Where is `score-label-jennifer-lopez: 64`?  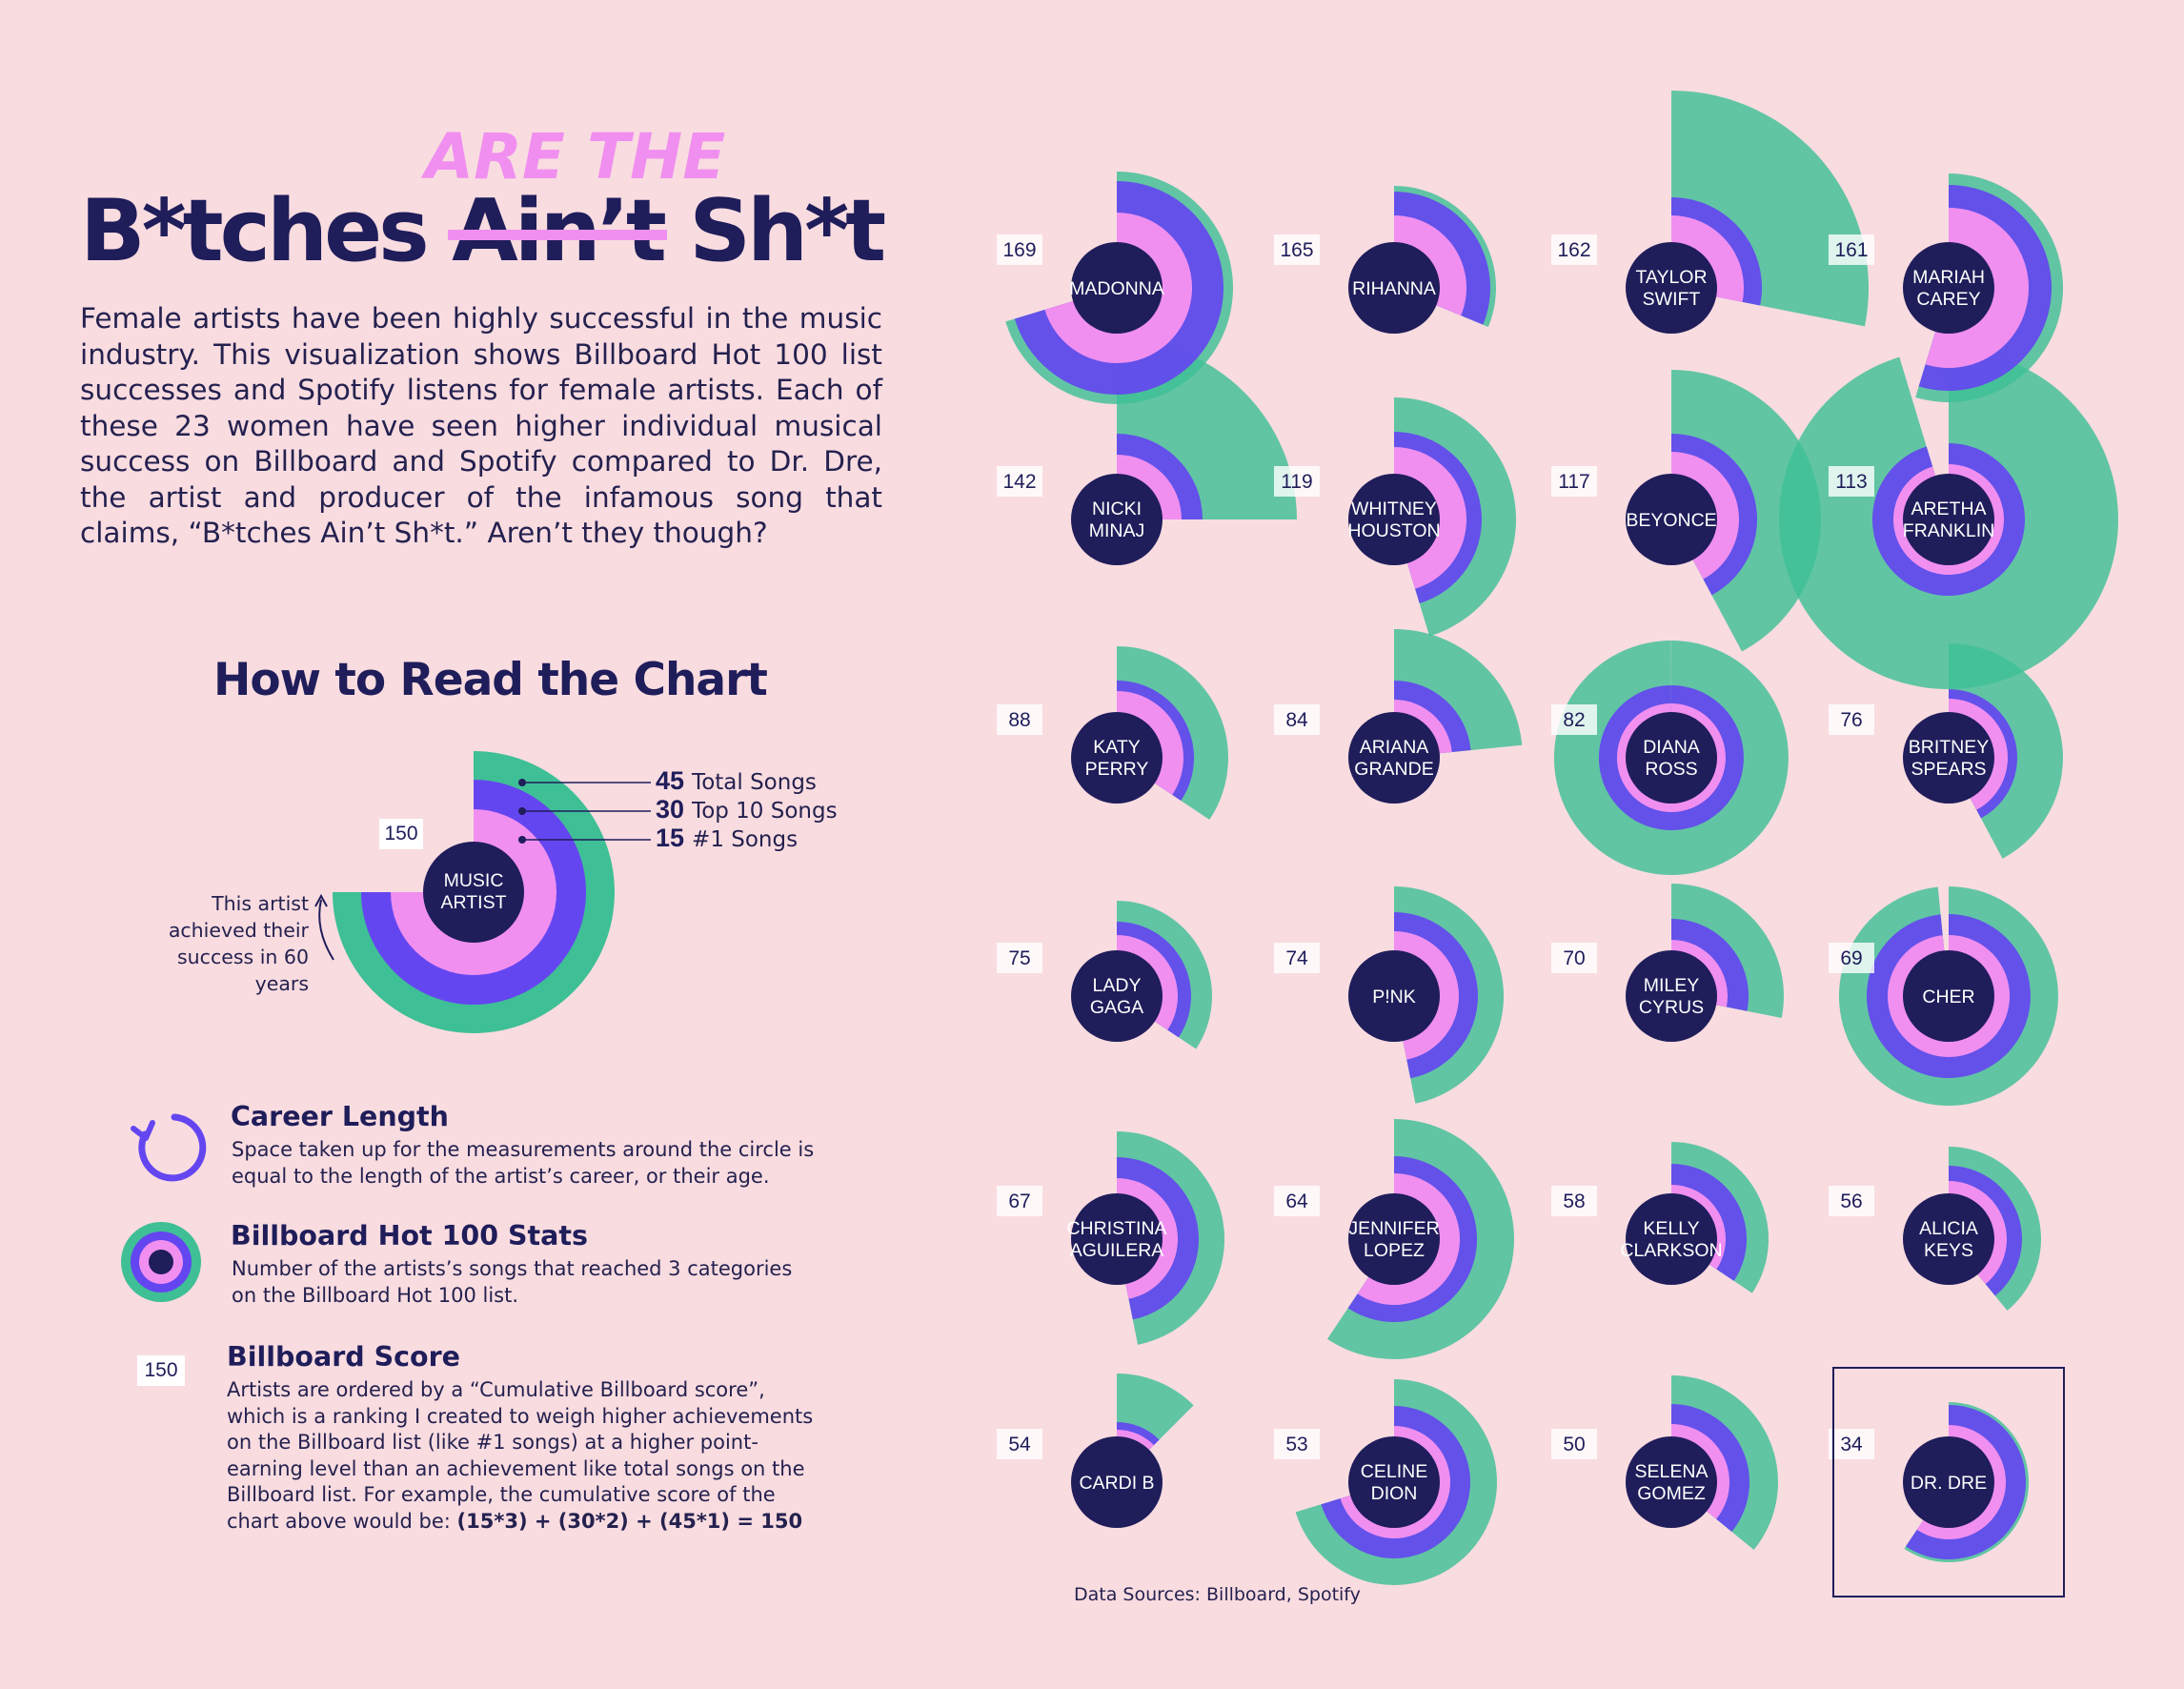 score-label-jennifer-lopez: 64 is located at coordinates (1296, 1201).